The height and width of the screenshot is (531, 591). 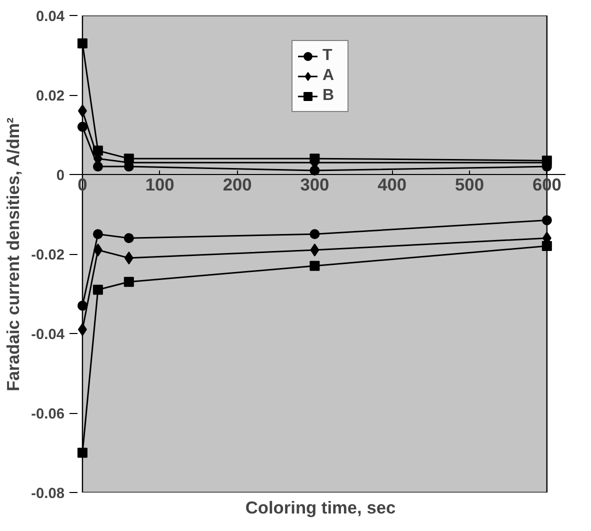 What do you see at coordinates (51, 17) in the screenshot?
I see `y-tick-label: 0.04` at bounding box center [51, 17].